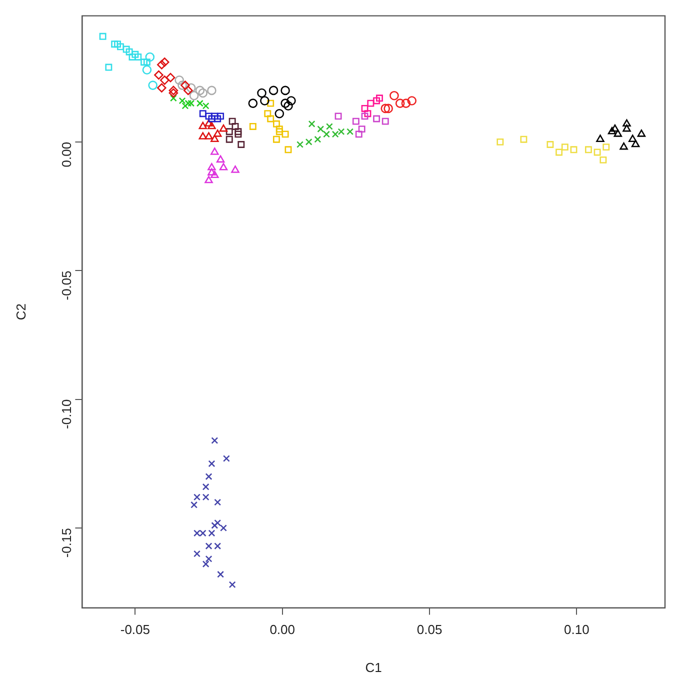  What do you see at coordinates (283, 630) in the screenshot?
I see `x-tick-label: 0.00` at bounding box center [283, 630].